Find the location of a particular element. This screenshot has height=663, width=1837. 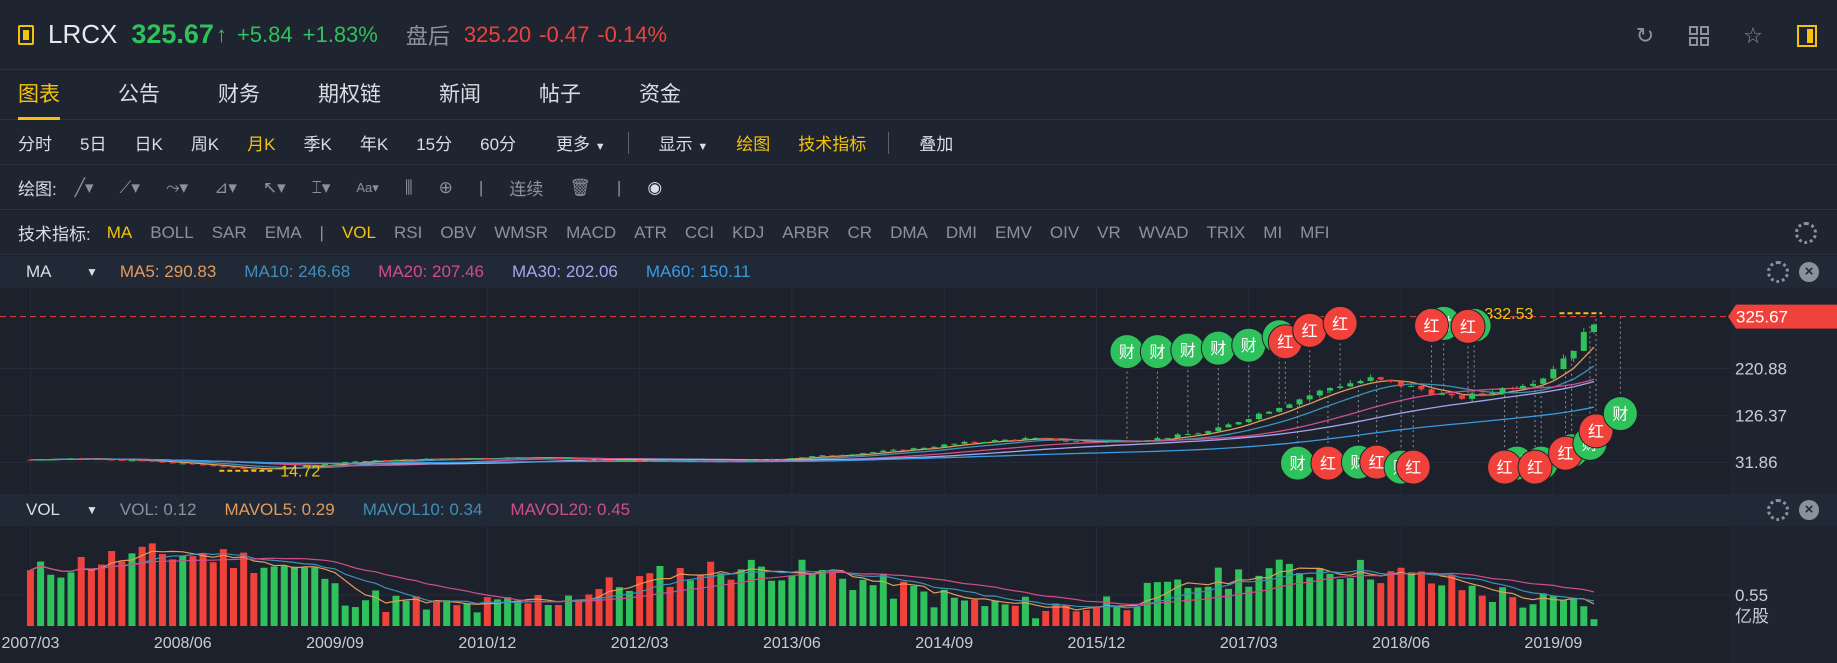

period-daily: 日K is located at coordinates (148, 144).